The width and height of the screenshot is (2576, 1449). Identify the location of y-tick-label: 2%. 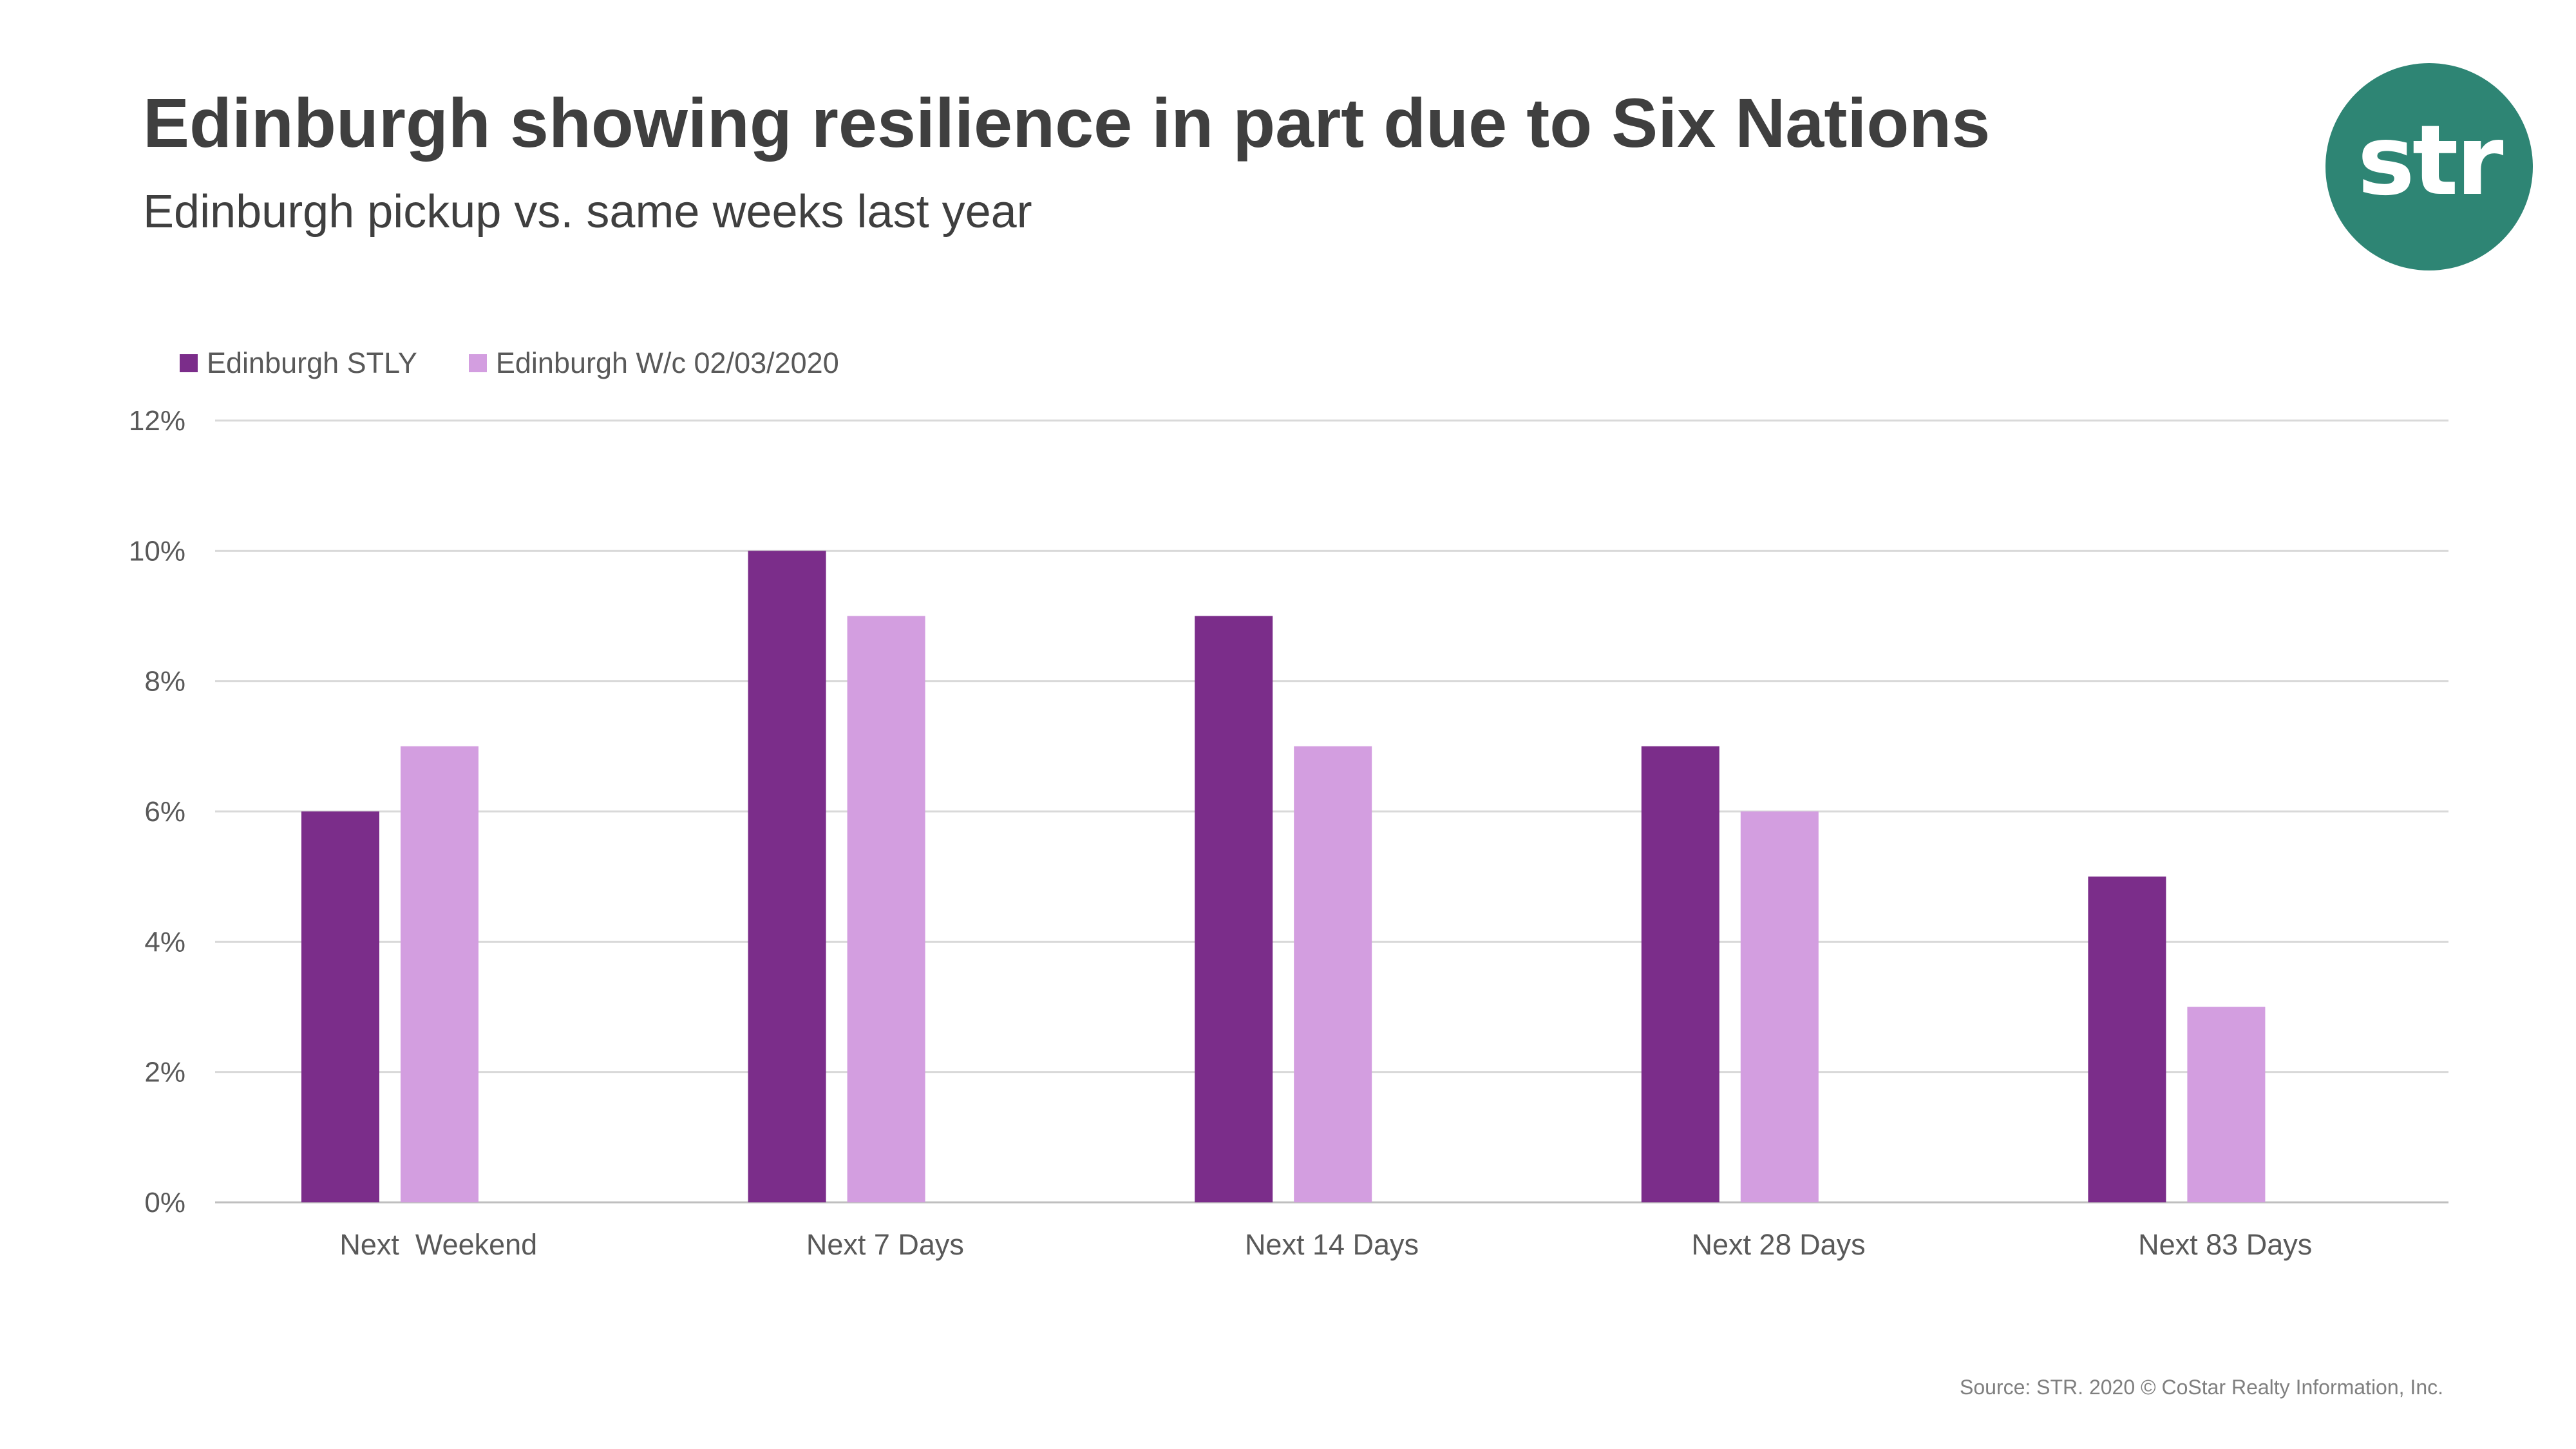
(164, 1072).